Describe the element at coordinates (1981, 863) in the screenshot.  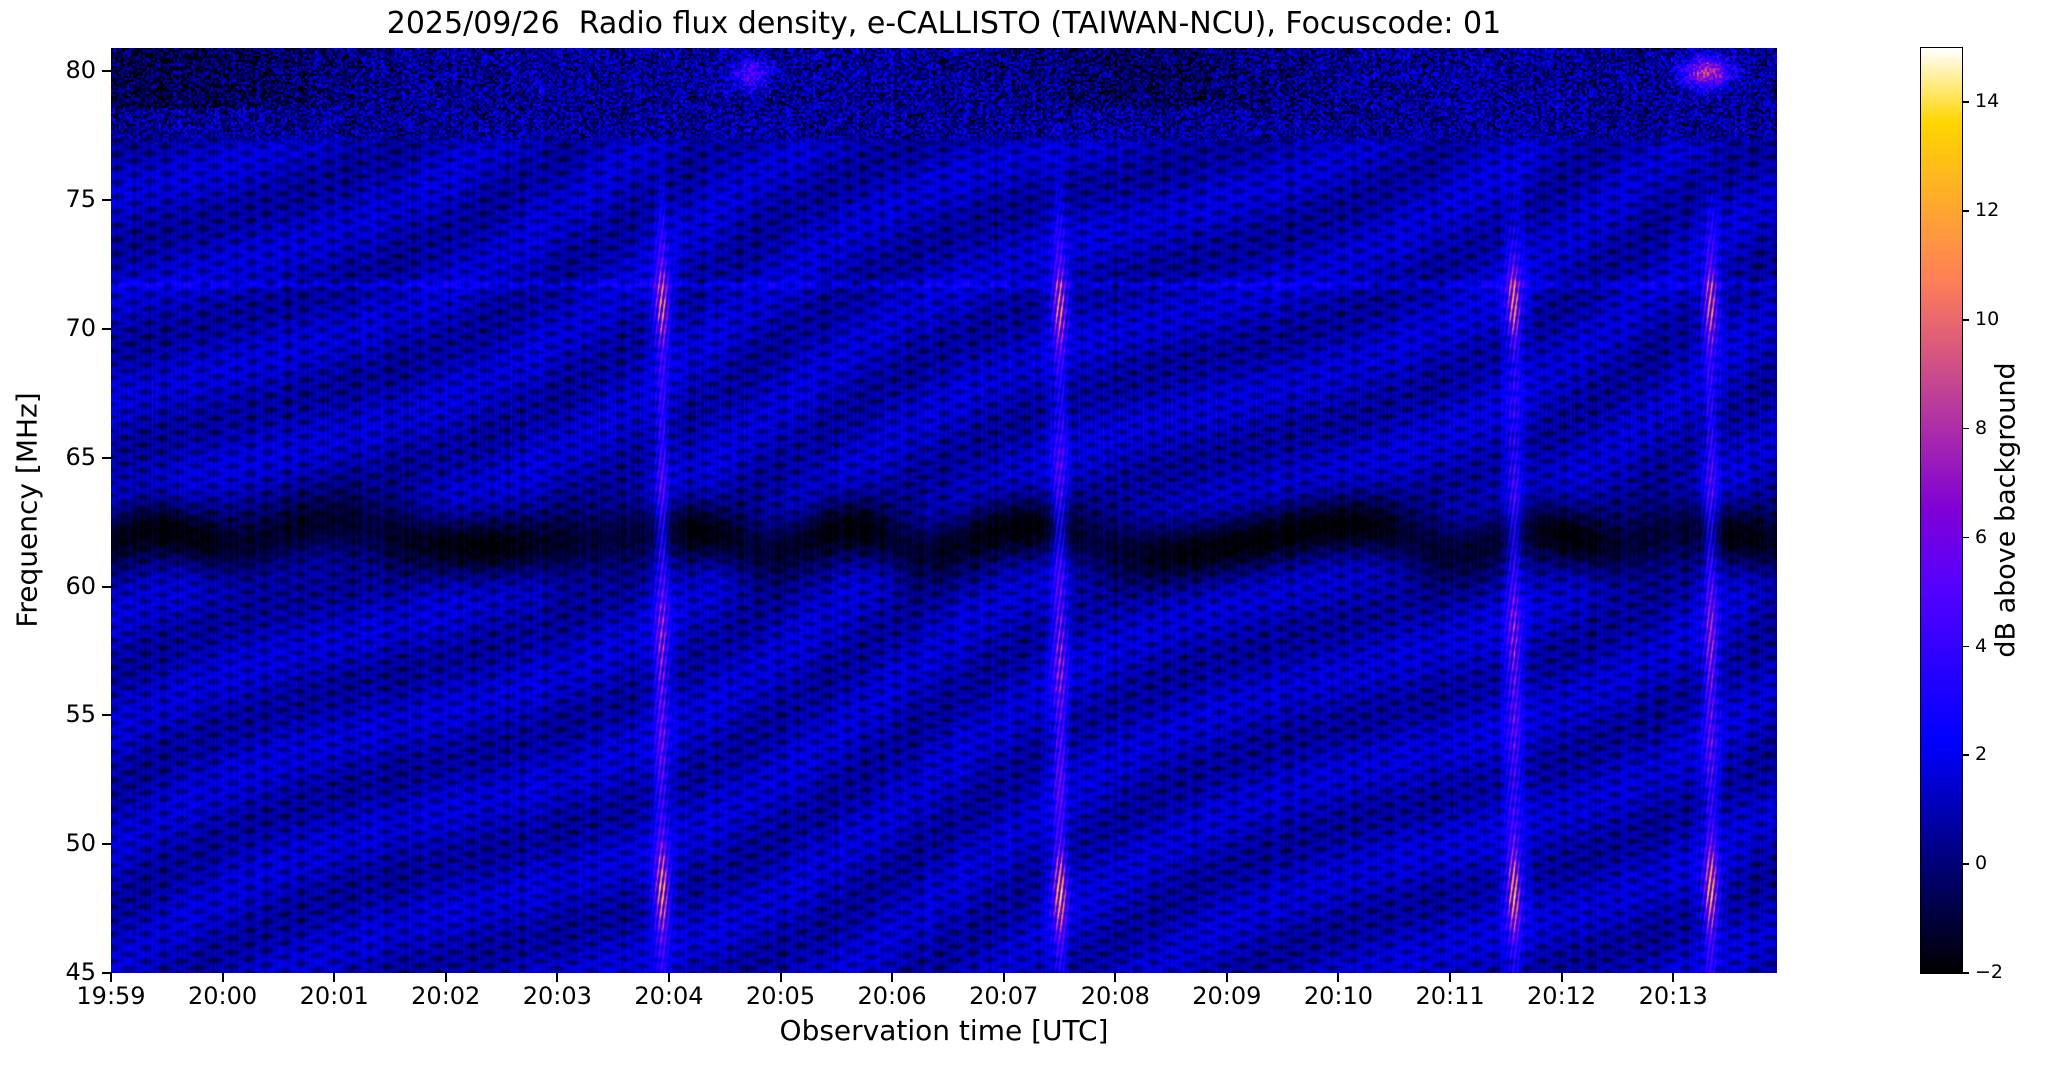
I see `colorbar-tick-label: 0` at that location.